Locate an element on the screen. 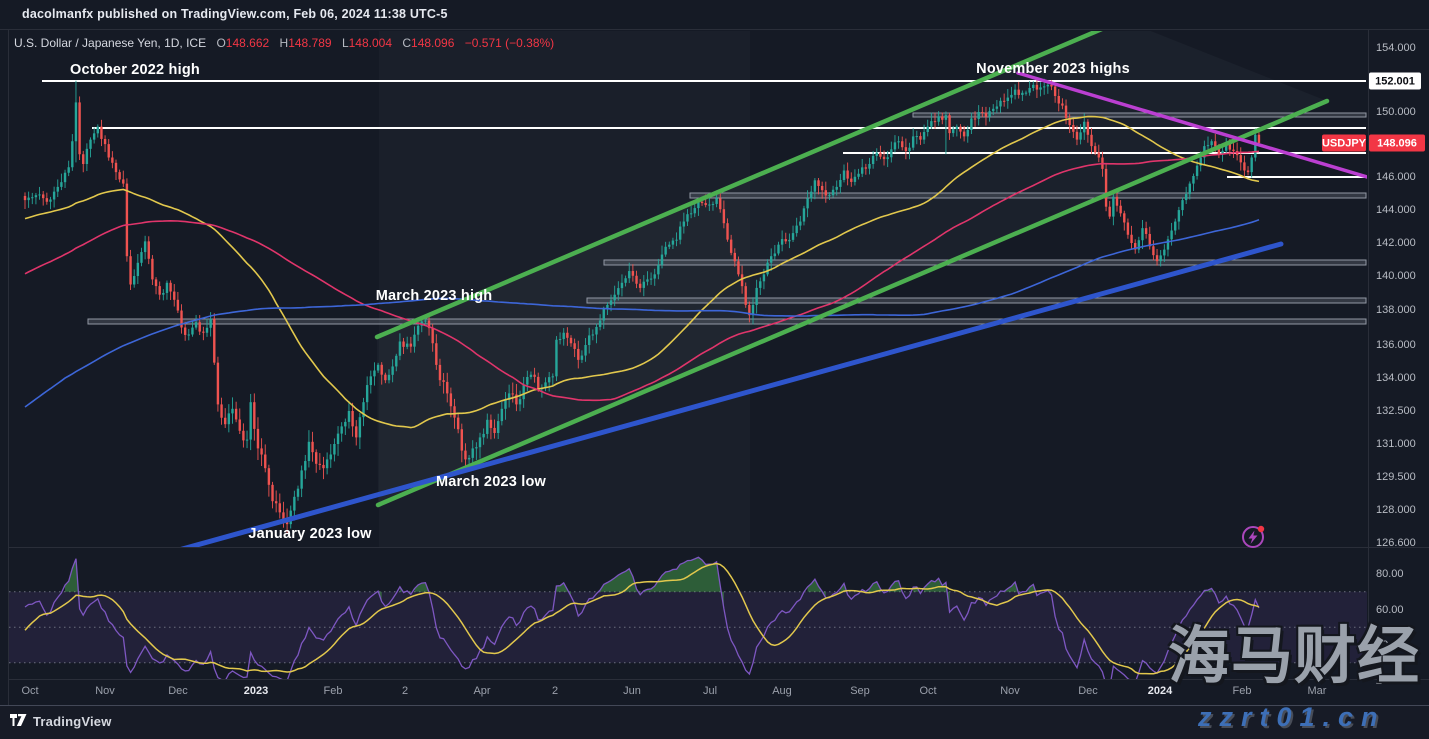 This screenshot has width=1429, height=739. rsi-tick: 80.00 is located at coordinates (1390, 574).